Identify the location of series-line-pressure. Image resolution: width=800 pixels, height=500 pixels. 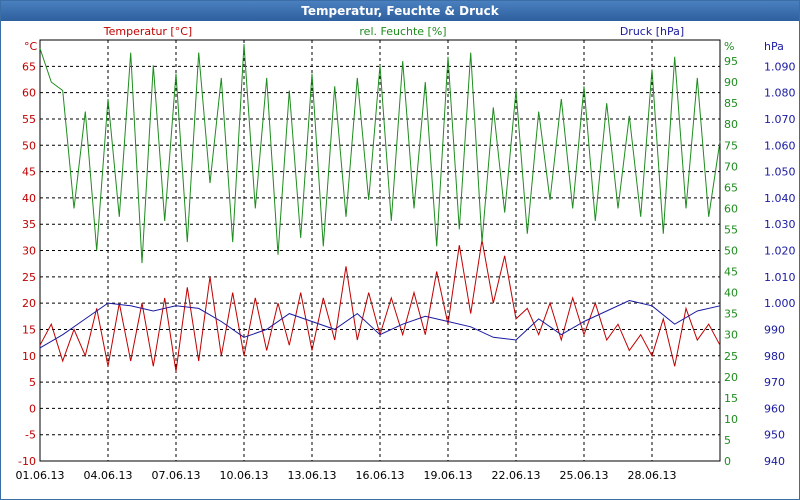
(380, 324).